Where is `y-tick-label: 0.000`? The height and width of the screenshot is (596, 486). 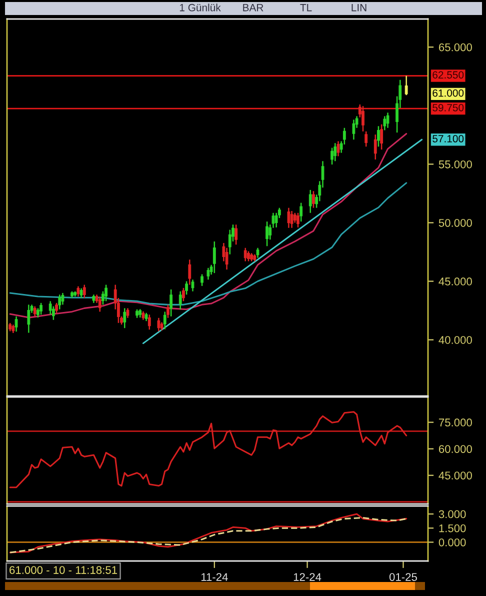 y-tick-label: 0.000 is located at coordinates (452, 542).